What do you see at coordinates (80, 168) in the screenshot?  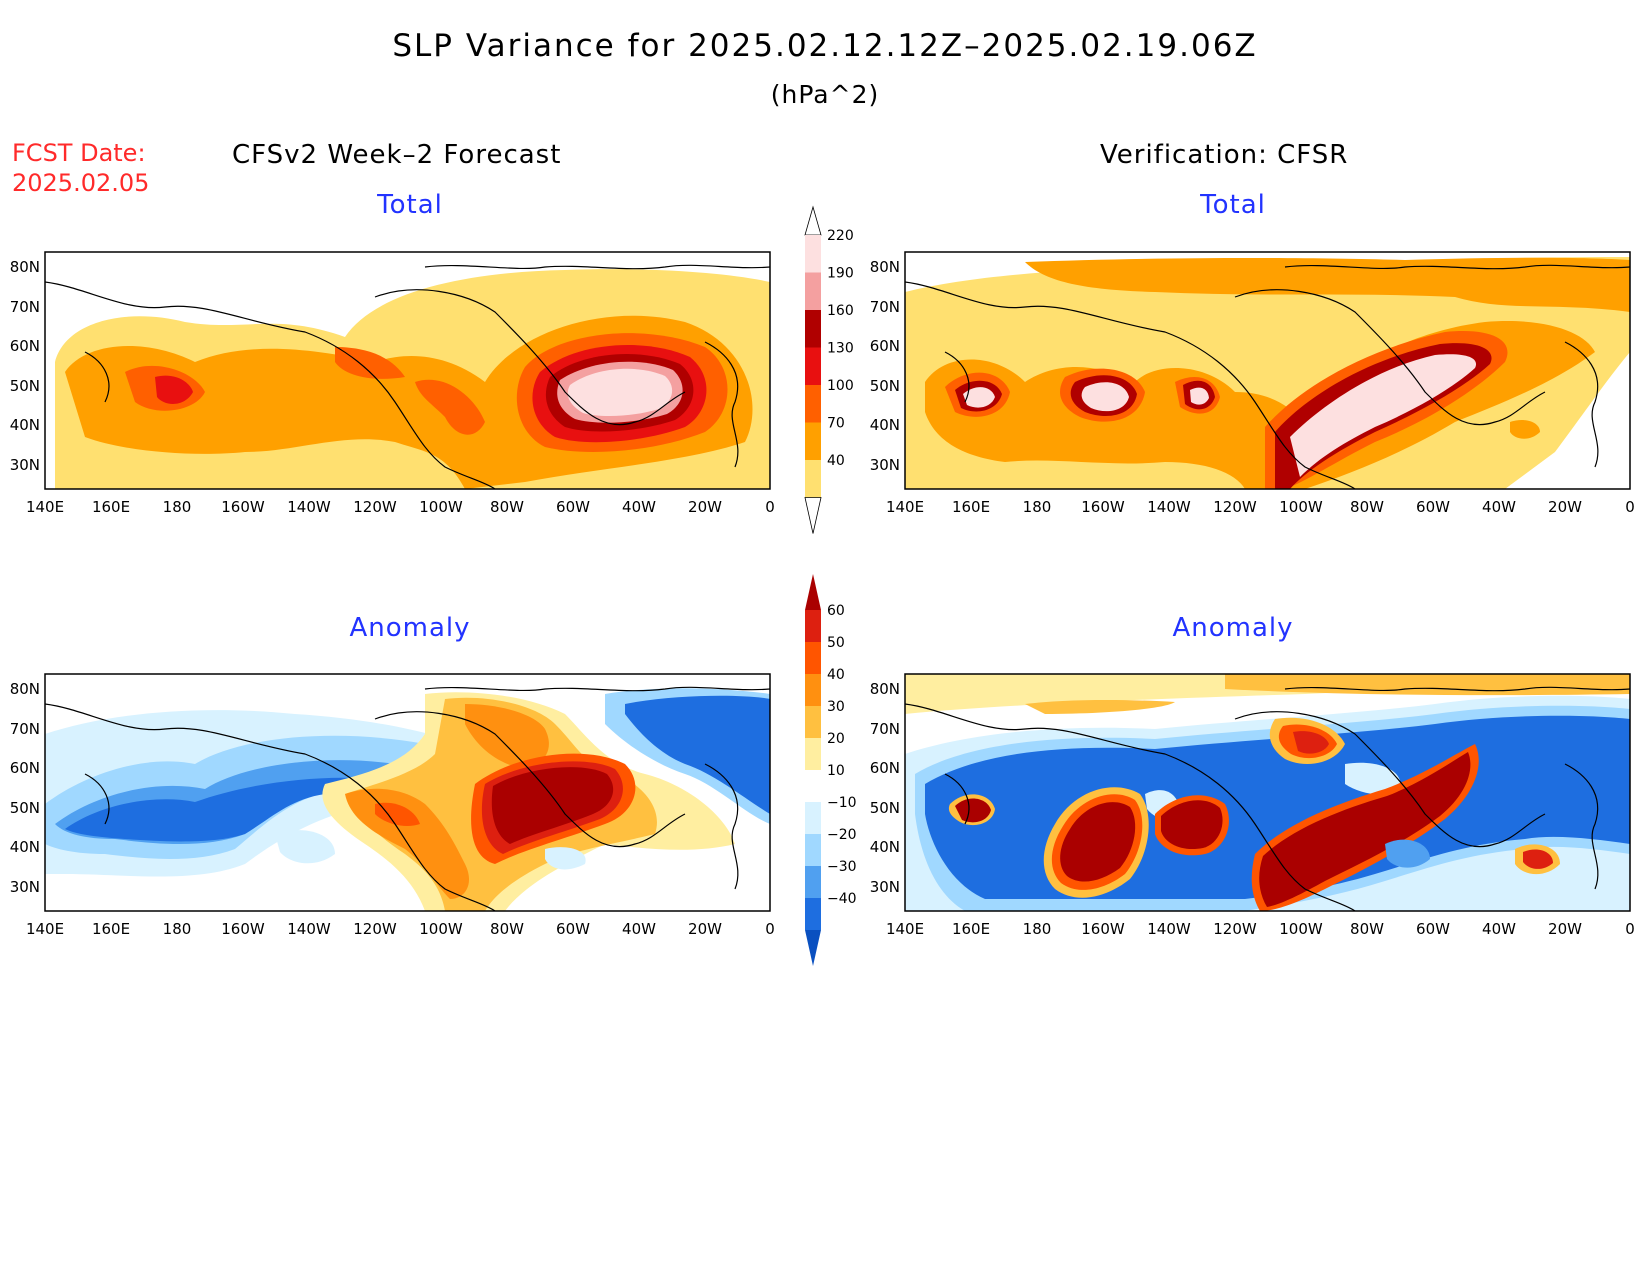 I see `forecast-date: FCST Date: 2025.02.05` at bounding box center [80, 168].